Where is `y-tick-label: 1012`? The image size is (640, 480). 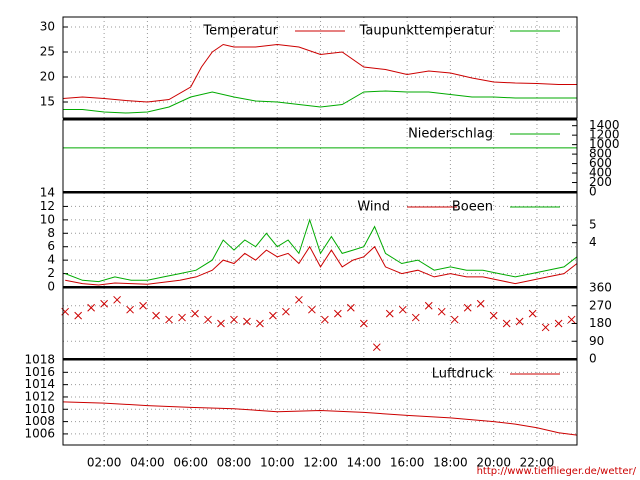 y-tick-label: 1012 is located at coordinates (39, 396).